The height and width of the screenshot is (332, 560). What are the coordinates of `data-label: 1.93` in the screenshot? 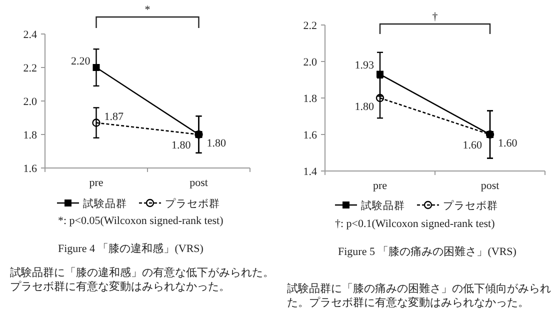 It's located at (364, 65).